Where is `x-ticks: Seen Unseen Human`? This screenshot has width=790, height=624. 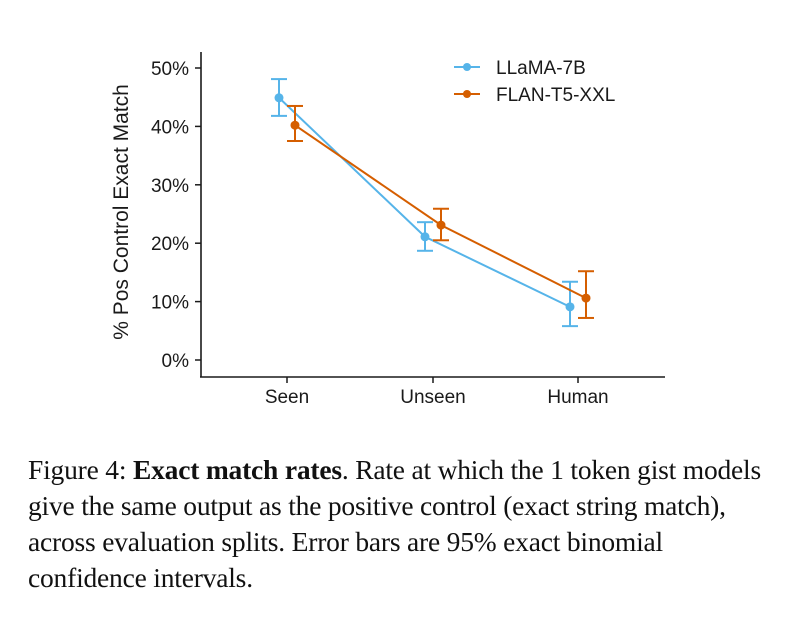 x-ticks: Seen Unseen Human is located at coordinates (437, 392).